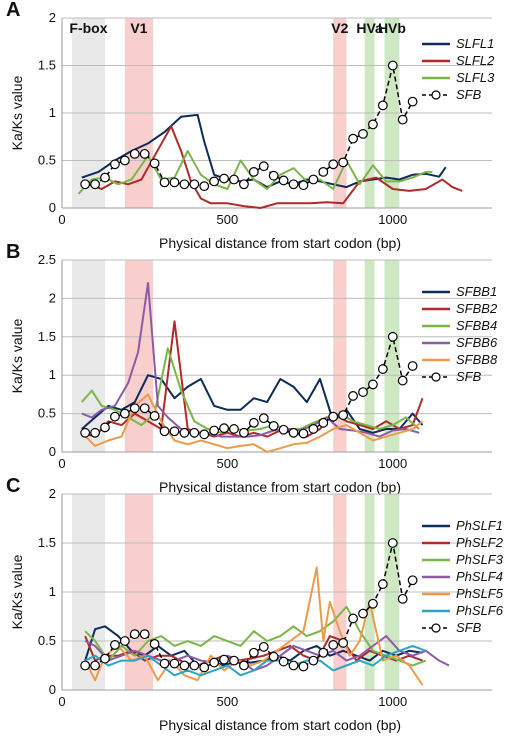  What do you see at coordinates (477, 342) in the screenshot?
I see `legend-label: SFBB6` at bounding box center [477, 342].